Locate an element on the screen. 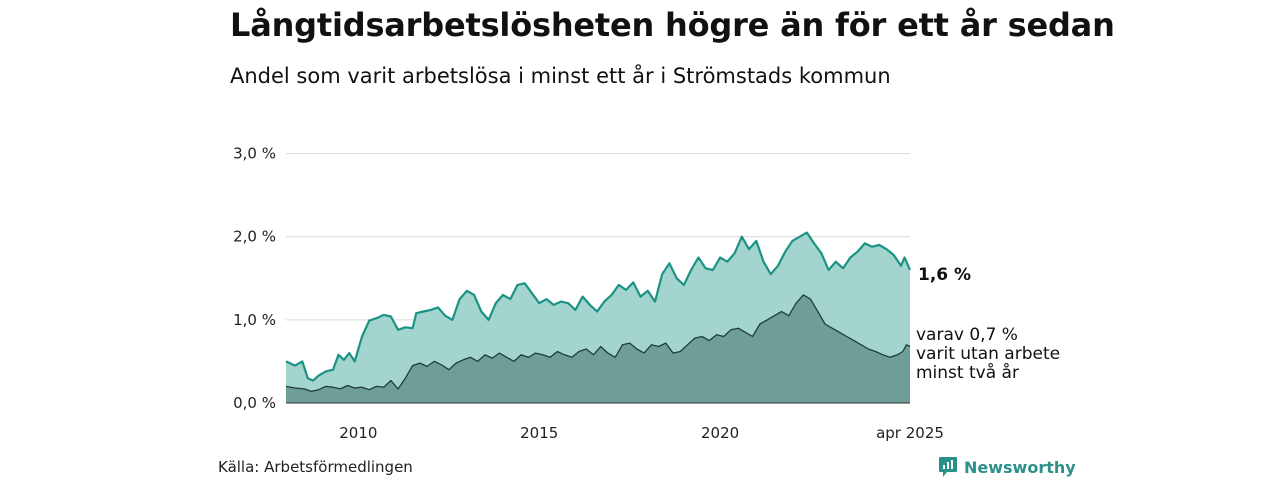  brand-logo: Newsworthy is located at coordinates (1007, 467).